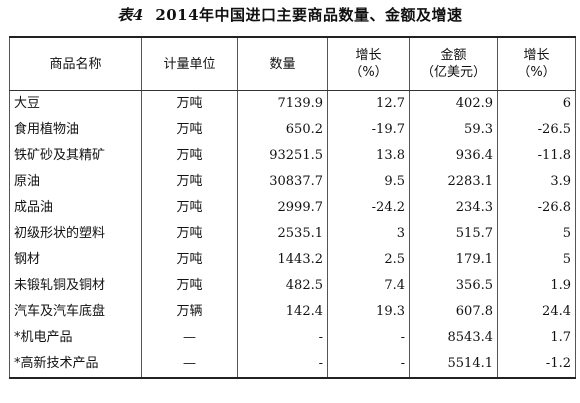  I want to click on cell-quantity: 650.2, so click(282, 130).